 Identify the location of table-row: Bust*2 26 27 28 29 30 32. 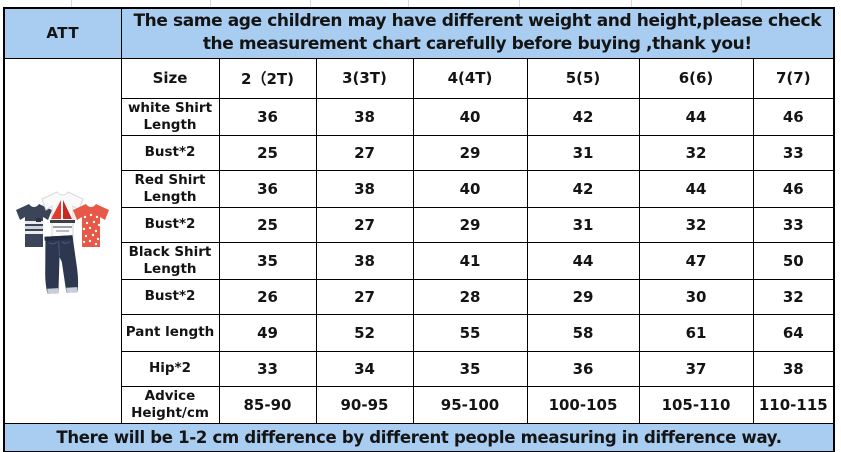
(419, 296).